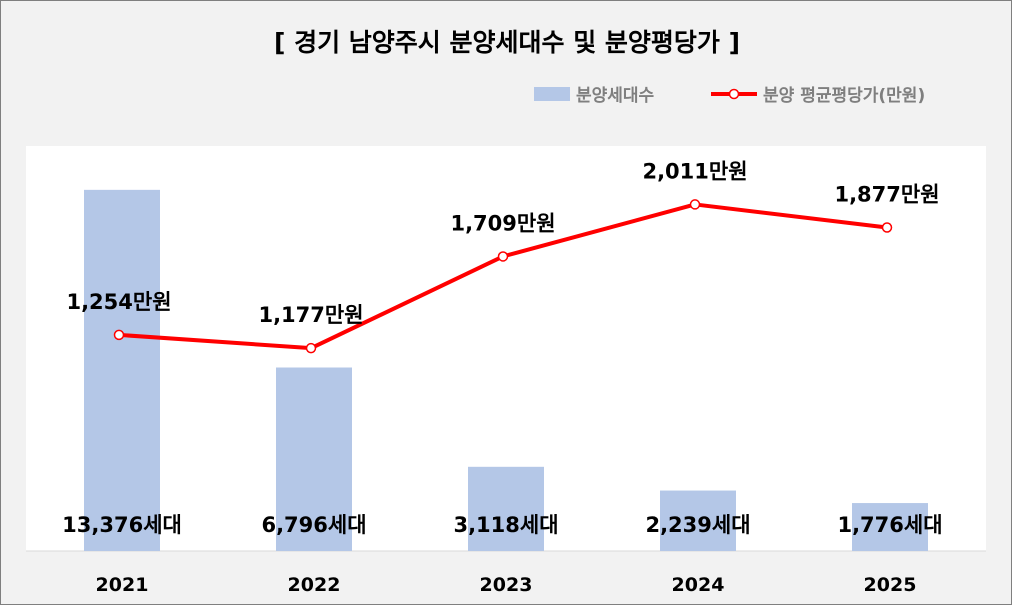 The image size is (1012, 606). I want to click on bar-2021, so click(122, 370).